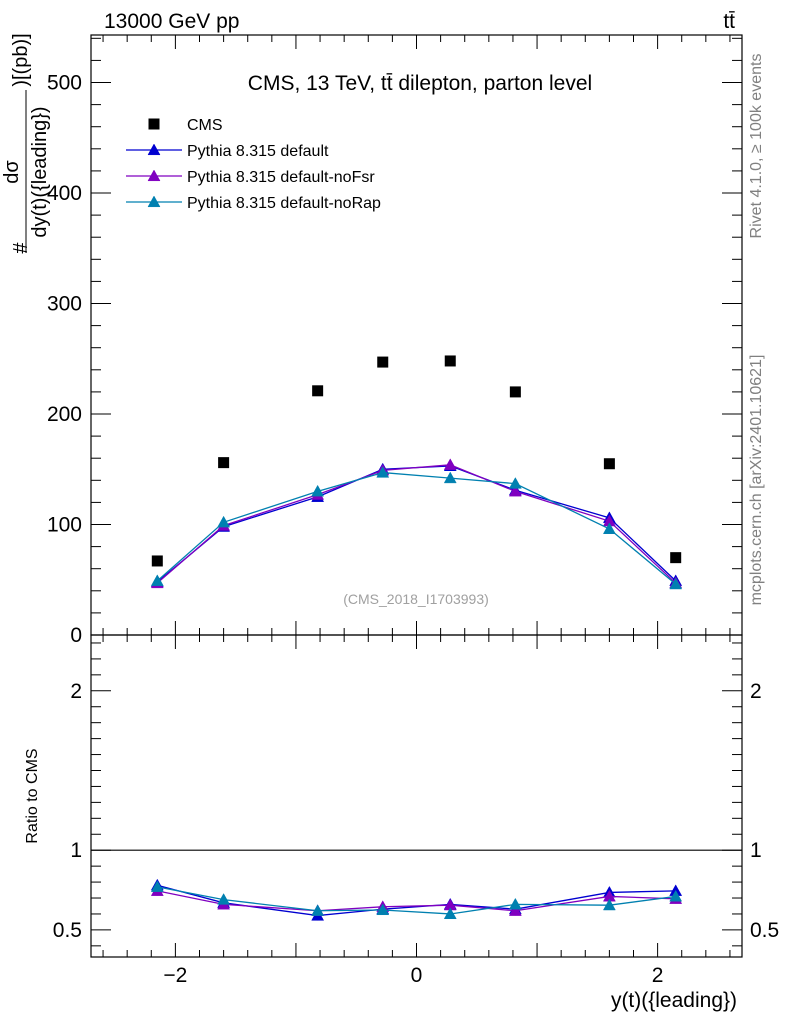  What do you see at coordinates (76, 635) in the screenshot?
I see `y-tick-label: 0` at bounding box center [76, 635].